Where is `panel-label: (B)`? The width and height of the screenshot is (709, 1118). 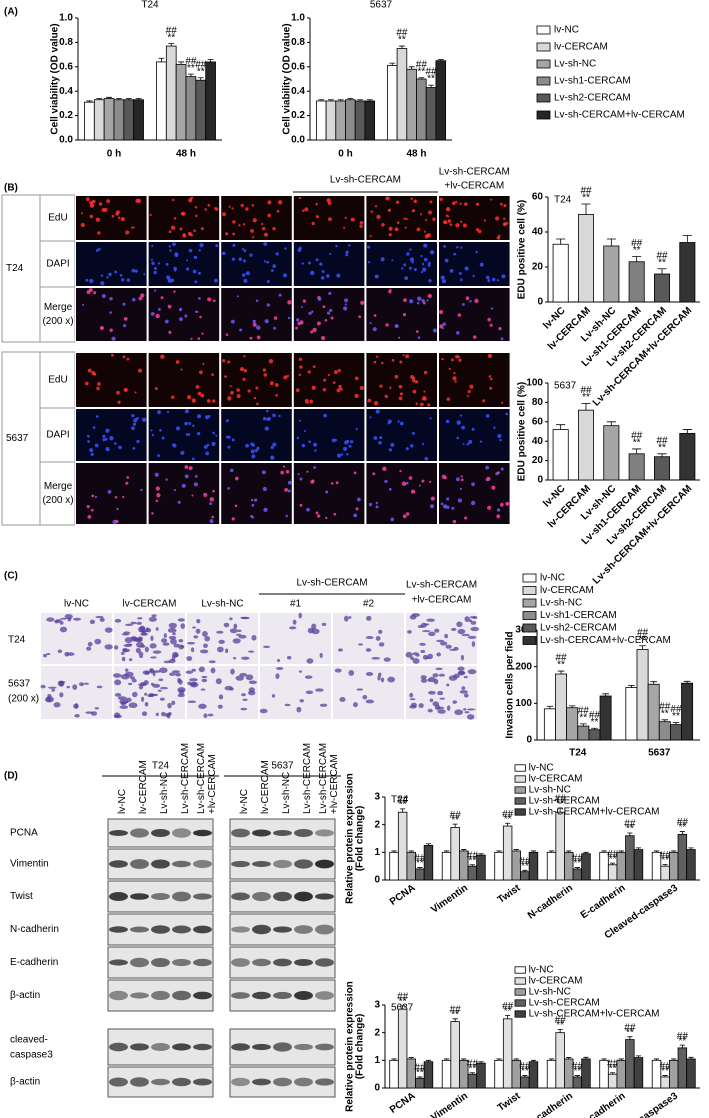 panel-label: (B) is located at coordinates (11, 188).